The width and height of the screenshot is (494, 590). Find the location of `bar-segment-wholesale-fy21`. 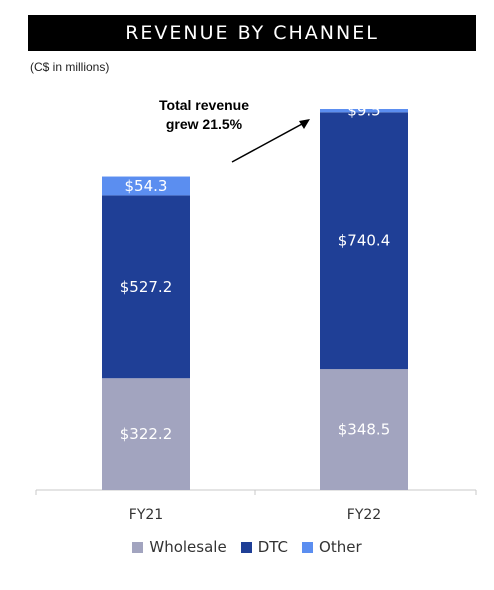

bar-segment-wholesale-fy21 is located at coordinates (146, 434).